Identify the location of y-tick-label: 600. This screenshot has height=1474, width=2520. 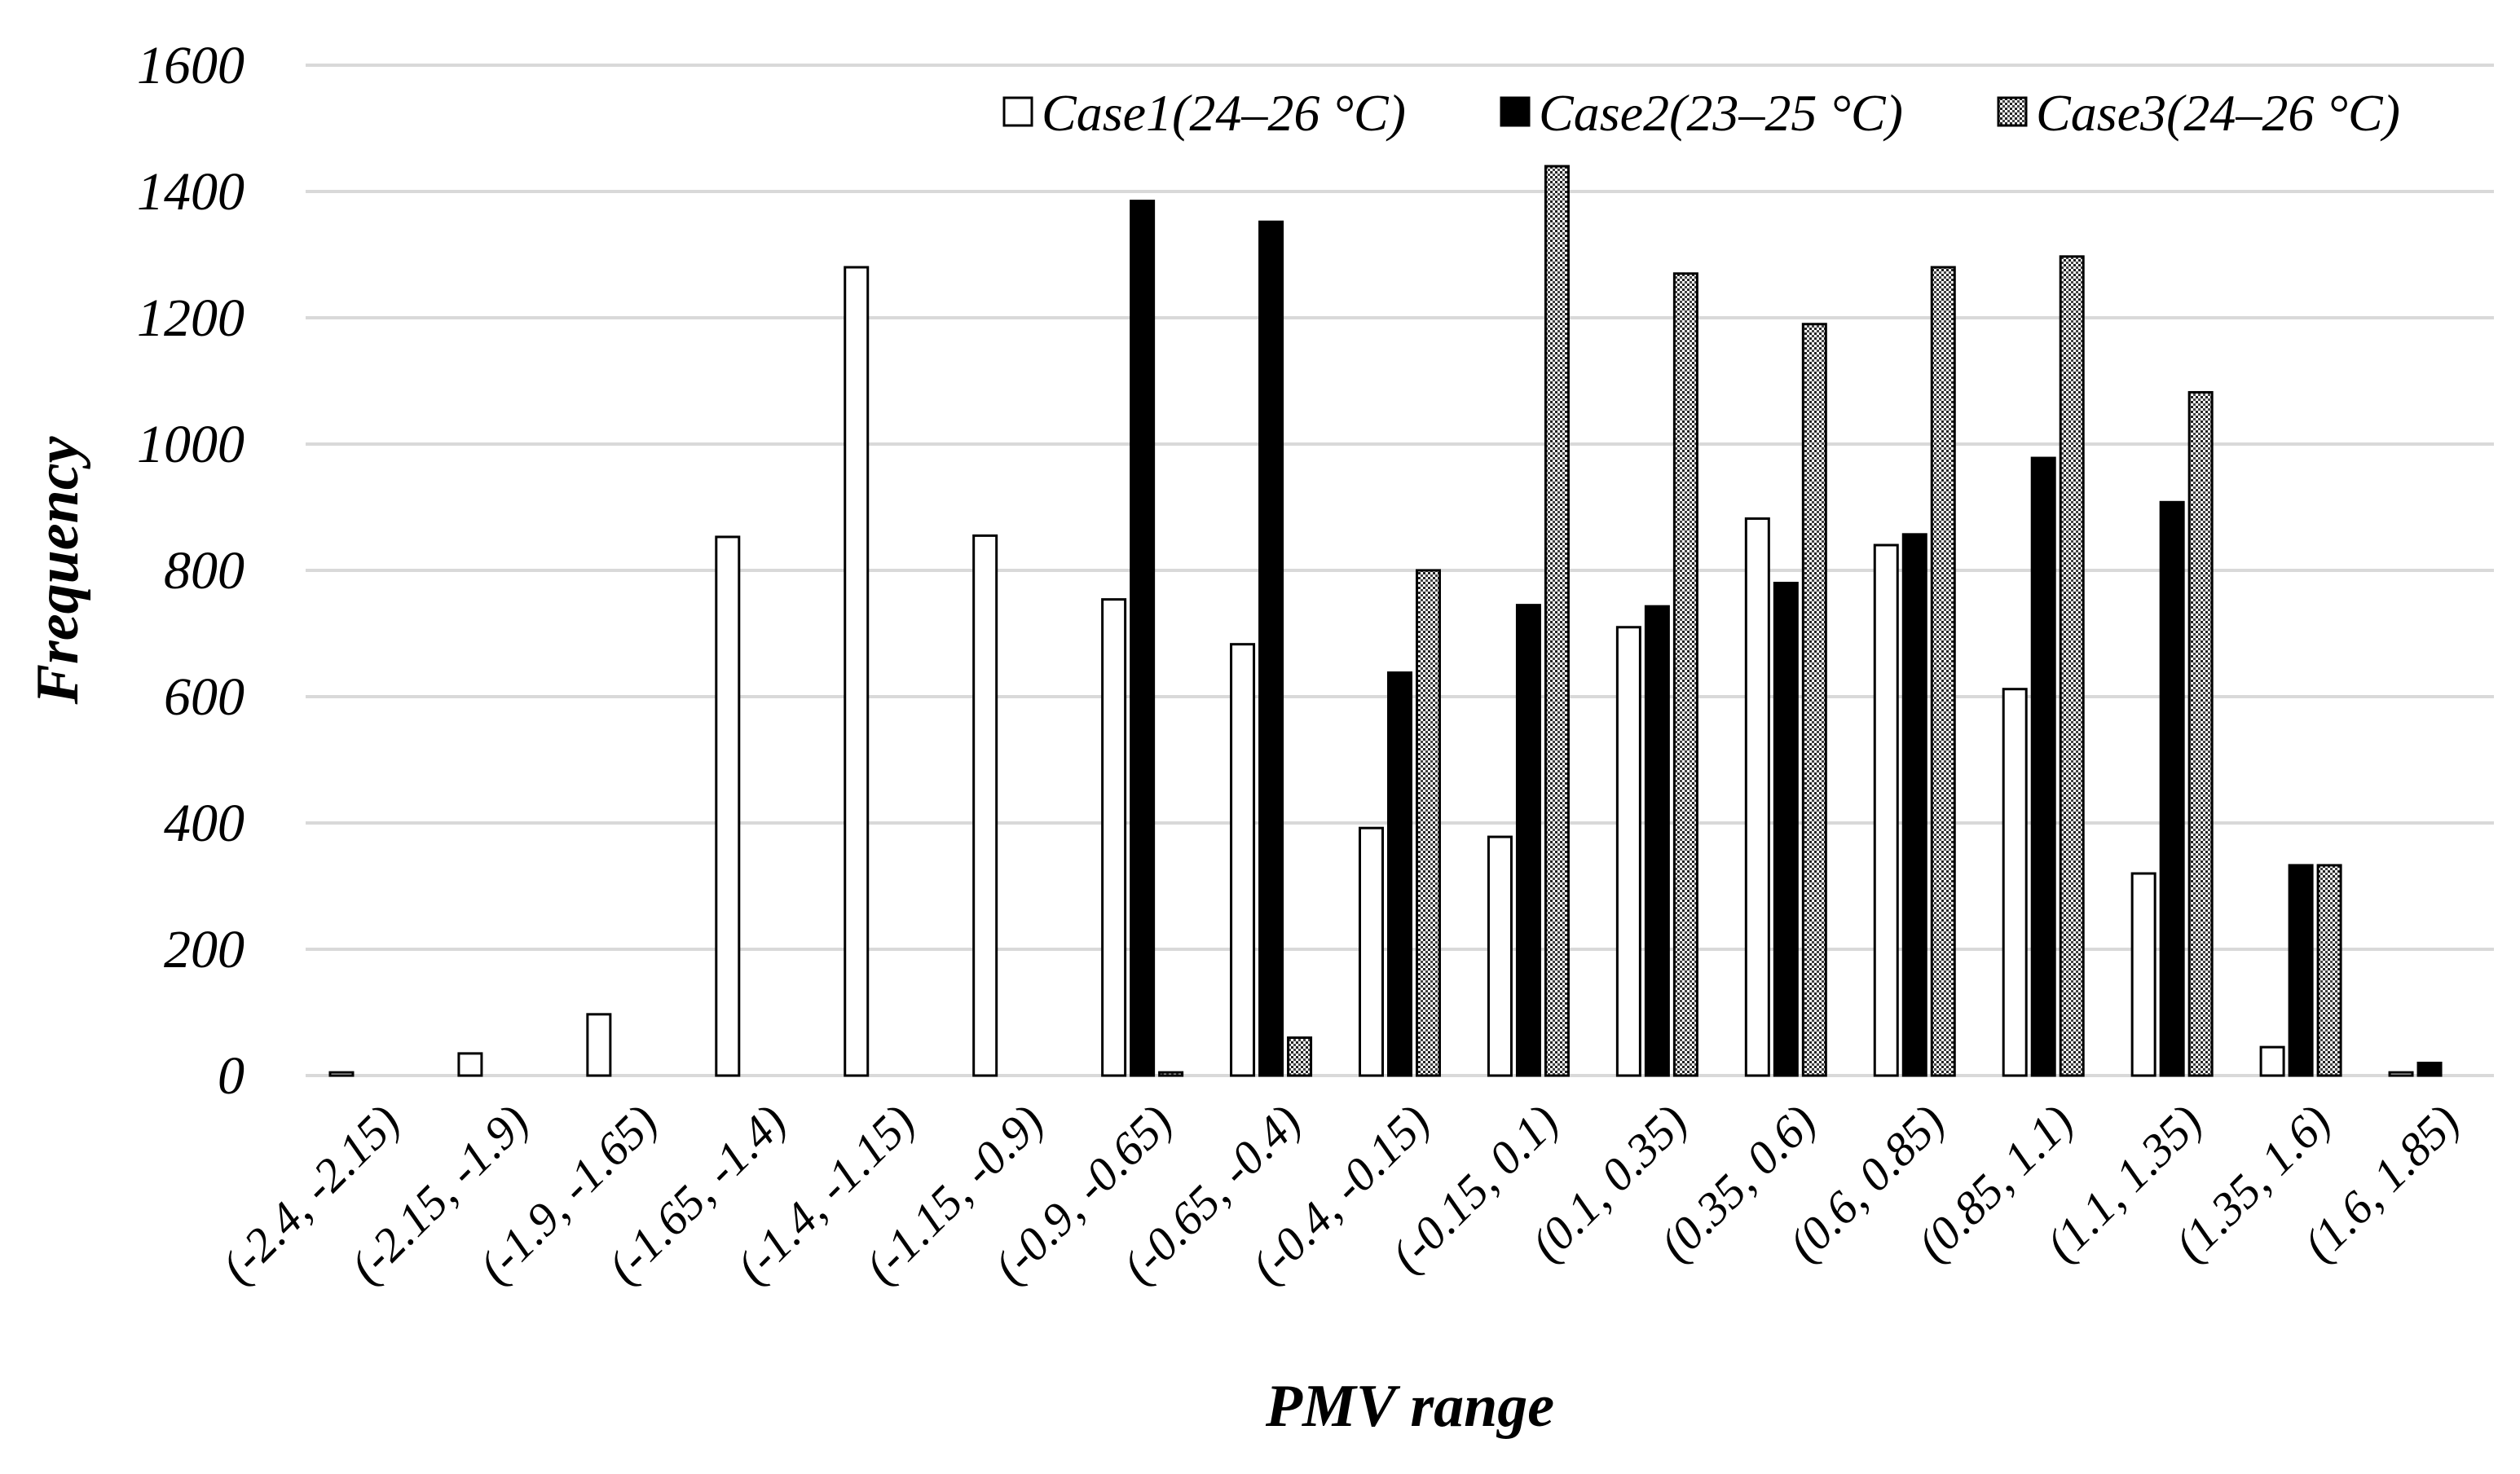
(205, 697).